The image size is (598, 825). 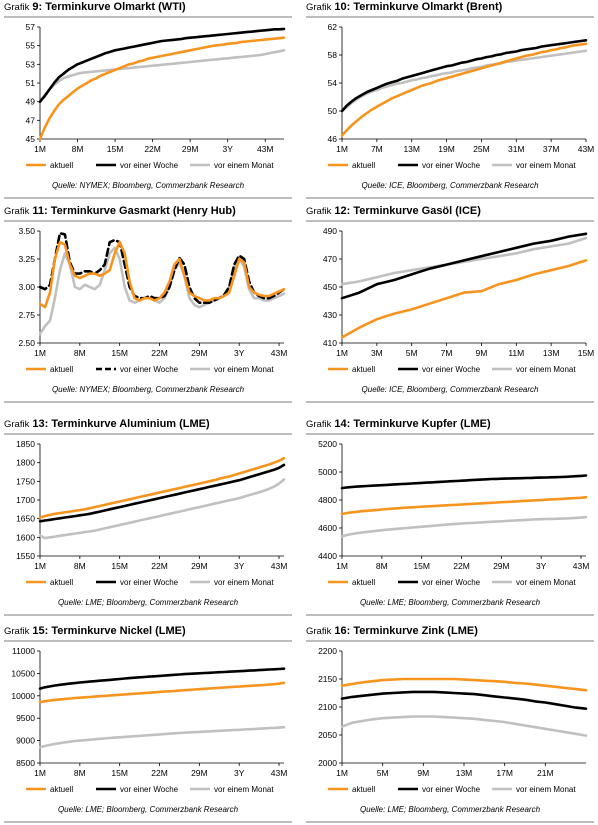 What do you see at coordinates (516, 353) in the screenshot?
I see `x-tick-label: 11M` at bounding box center [516, 353].